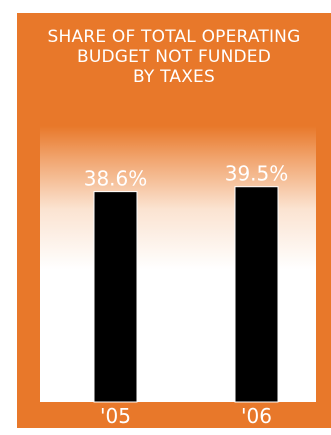 The image size is (331, 435). I want to click on x-tick-label-2005: '05, so click(115, 416).